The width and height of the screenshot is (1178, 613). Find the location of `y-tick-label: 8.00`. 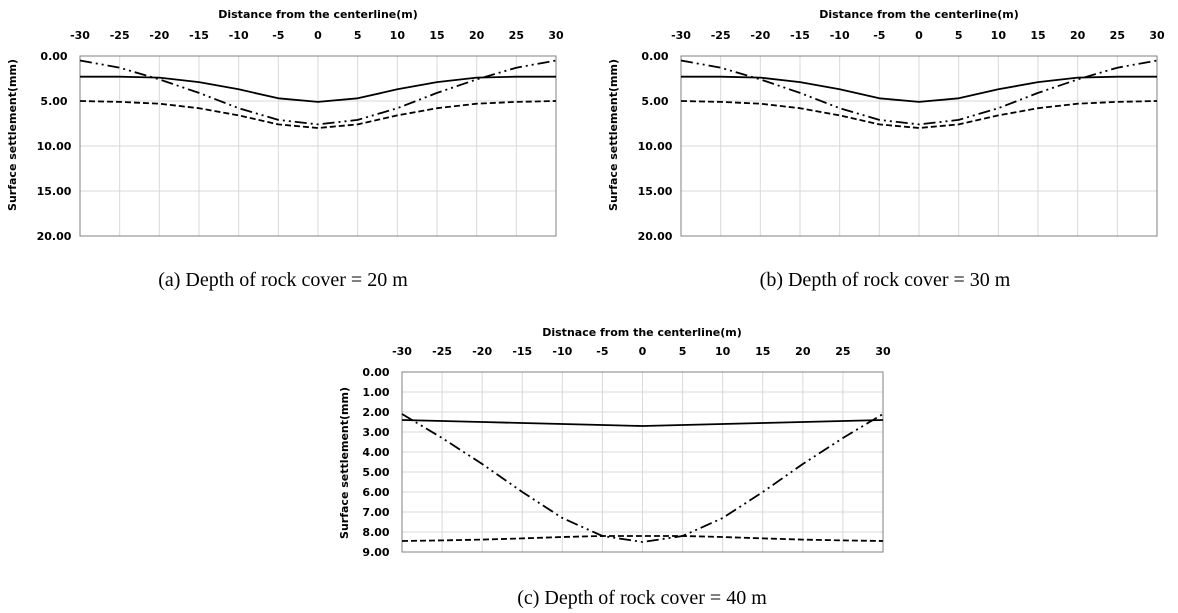

y-tick-label: 8.00 is located at coordinates (375, 532).